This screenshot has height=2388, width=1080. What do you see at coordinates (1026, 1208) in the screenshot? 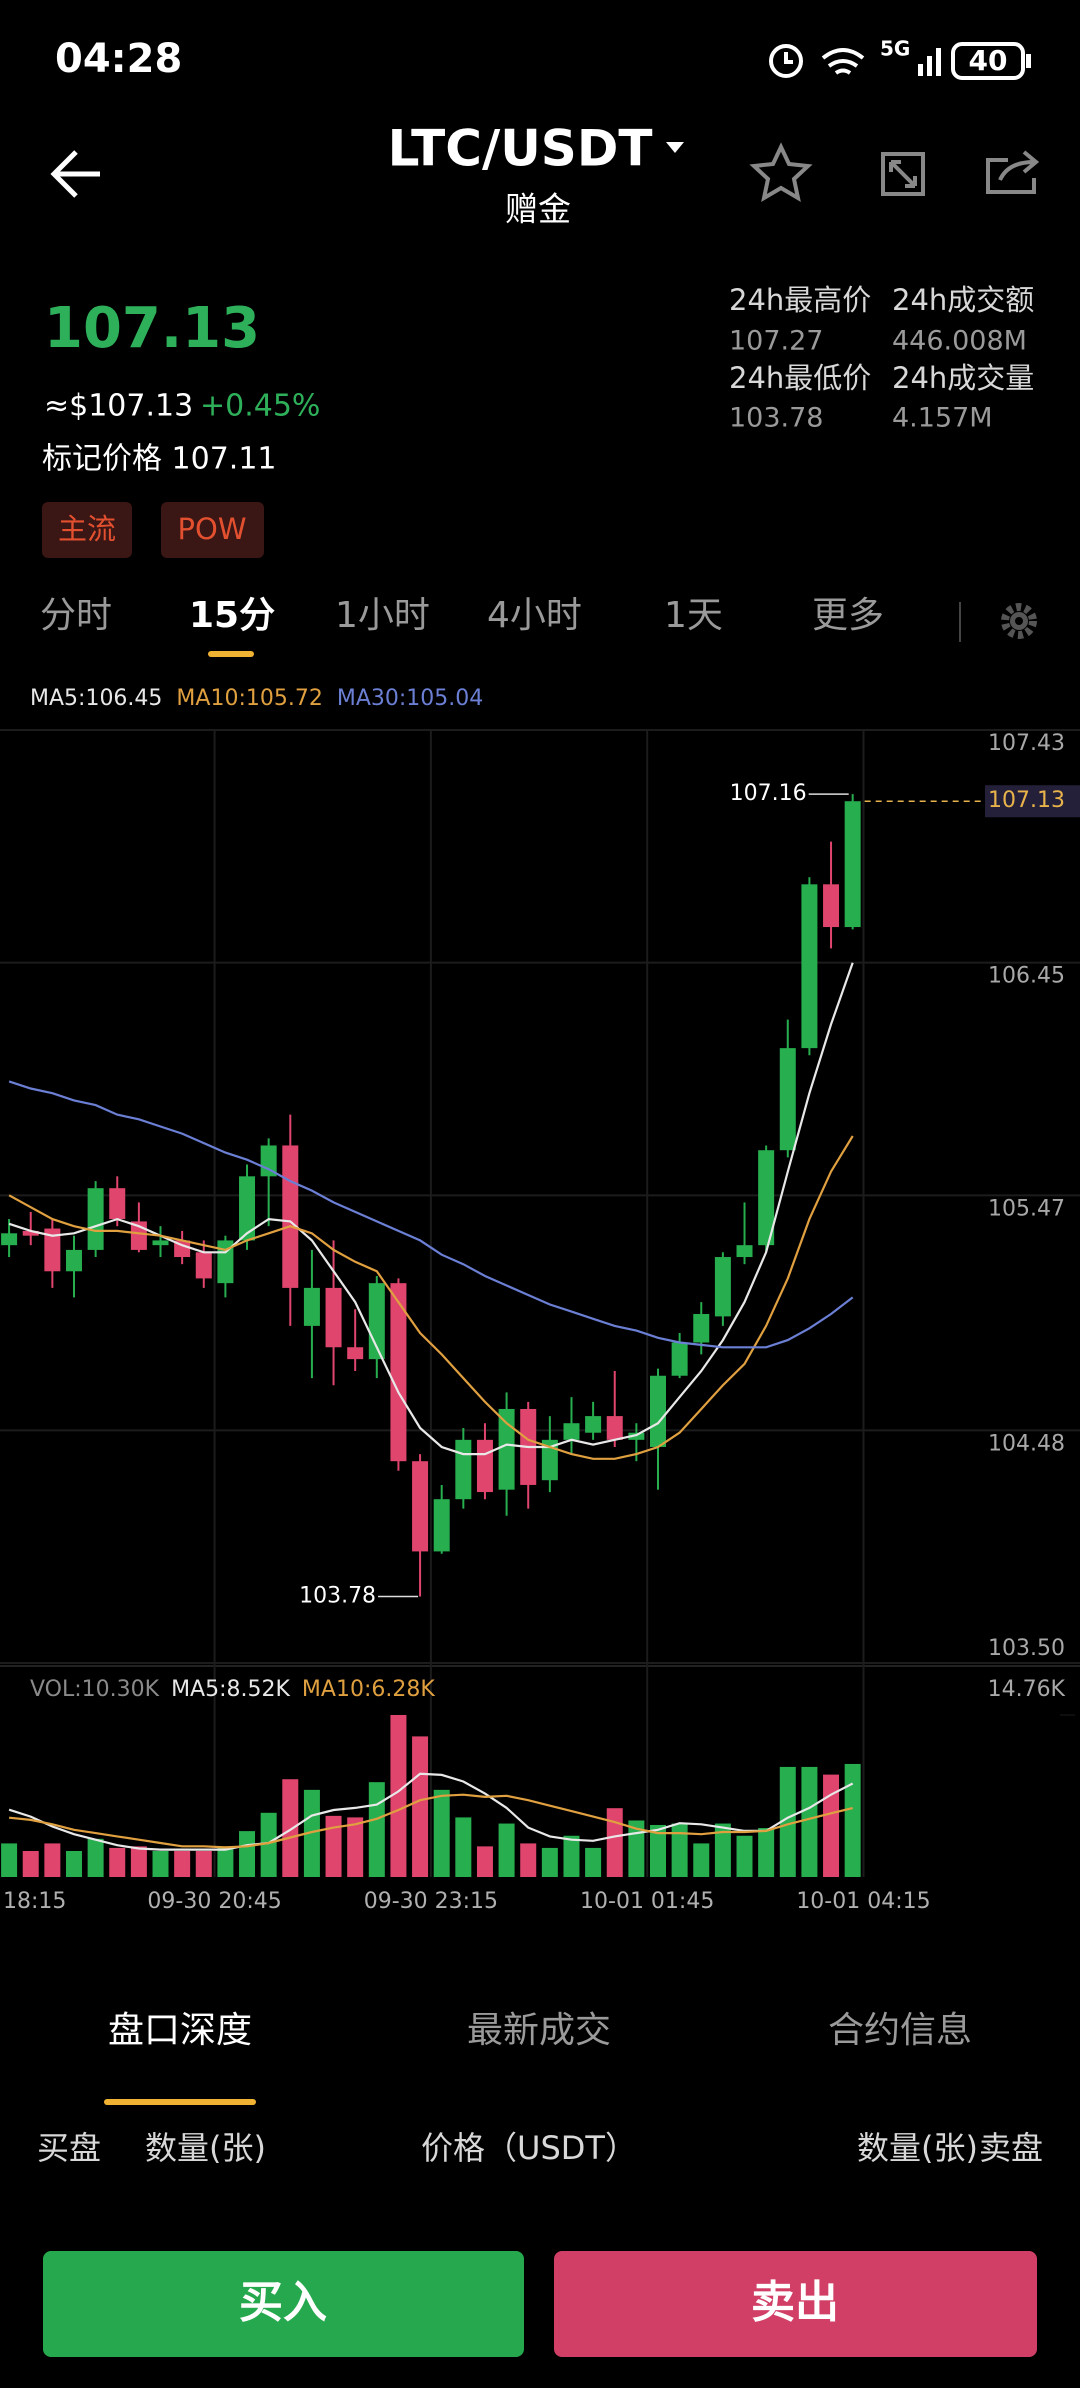
I see `y-tick-label: 105.47` at bounding box center [1026, 1208].